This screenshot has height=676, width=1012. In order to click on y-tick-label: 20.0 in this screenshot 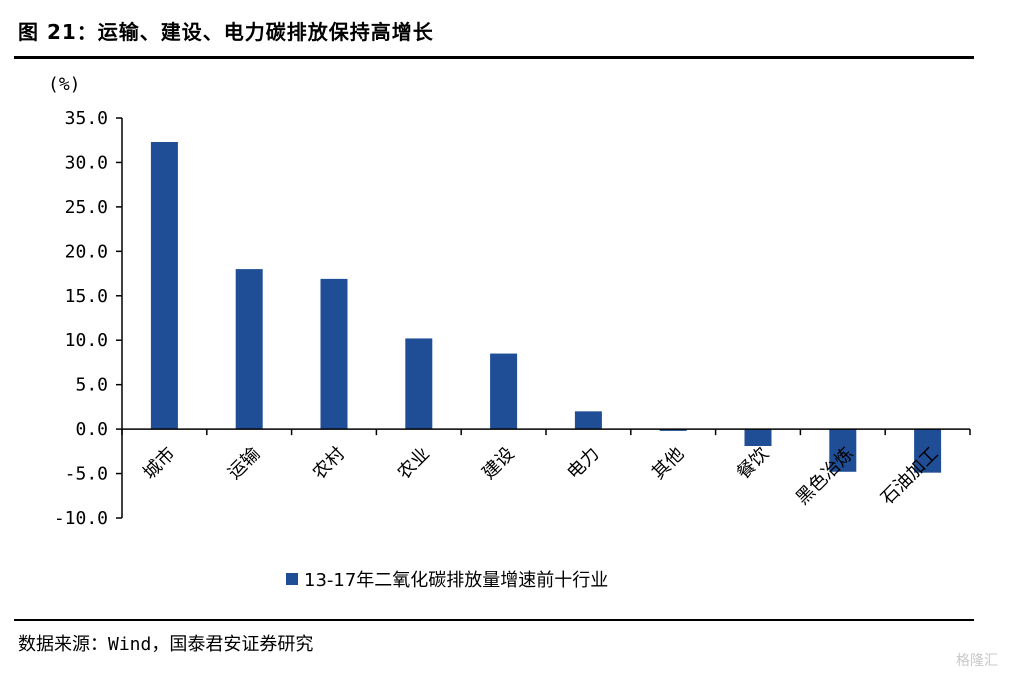, I will do `click(86, 251)`.